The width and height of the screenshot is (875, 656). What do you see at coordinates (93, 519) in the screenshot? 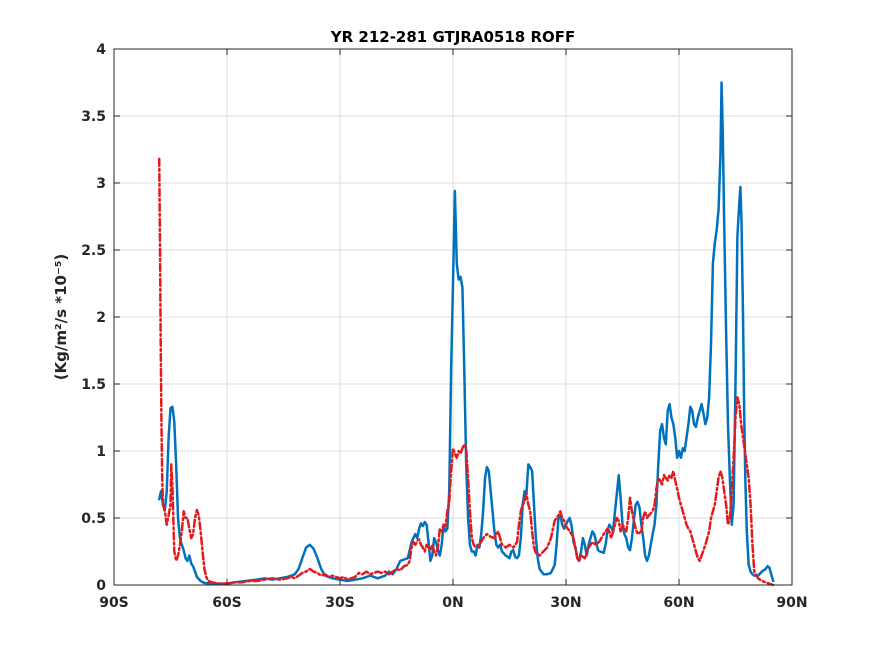
I see `y-tick-label: 0.5` at bounding box center [93, 519].